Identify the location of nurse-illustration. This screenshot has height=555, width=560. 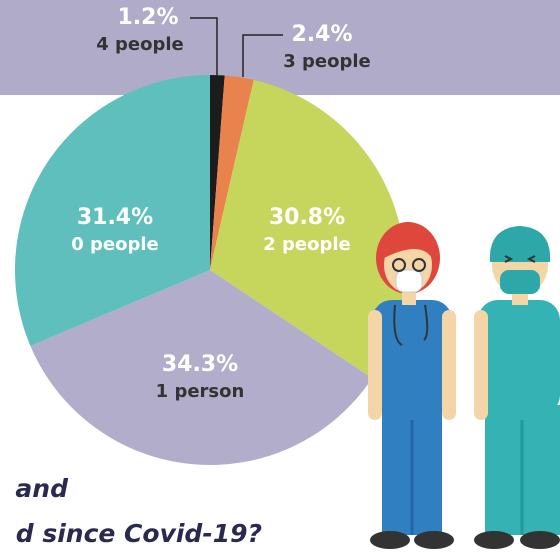
(412, 385).